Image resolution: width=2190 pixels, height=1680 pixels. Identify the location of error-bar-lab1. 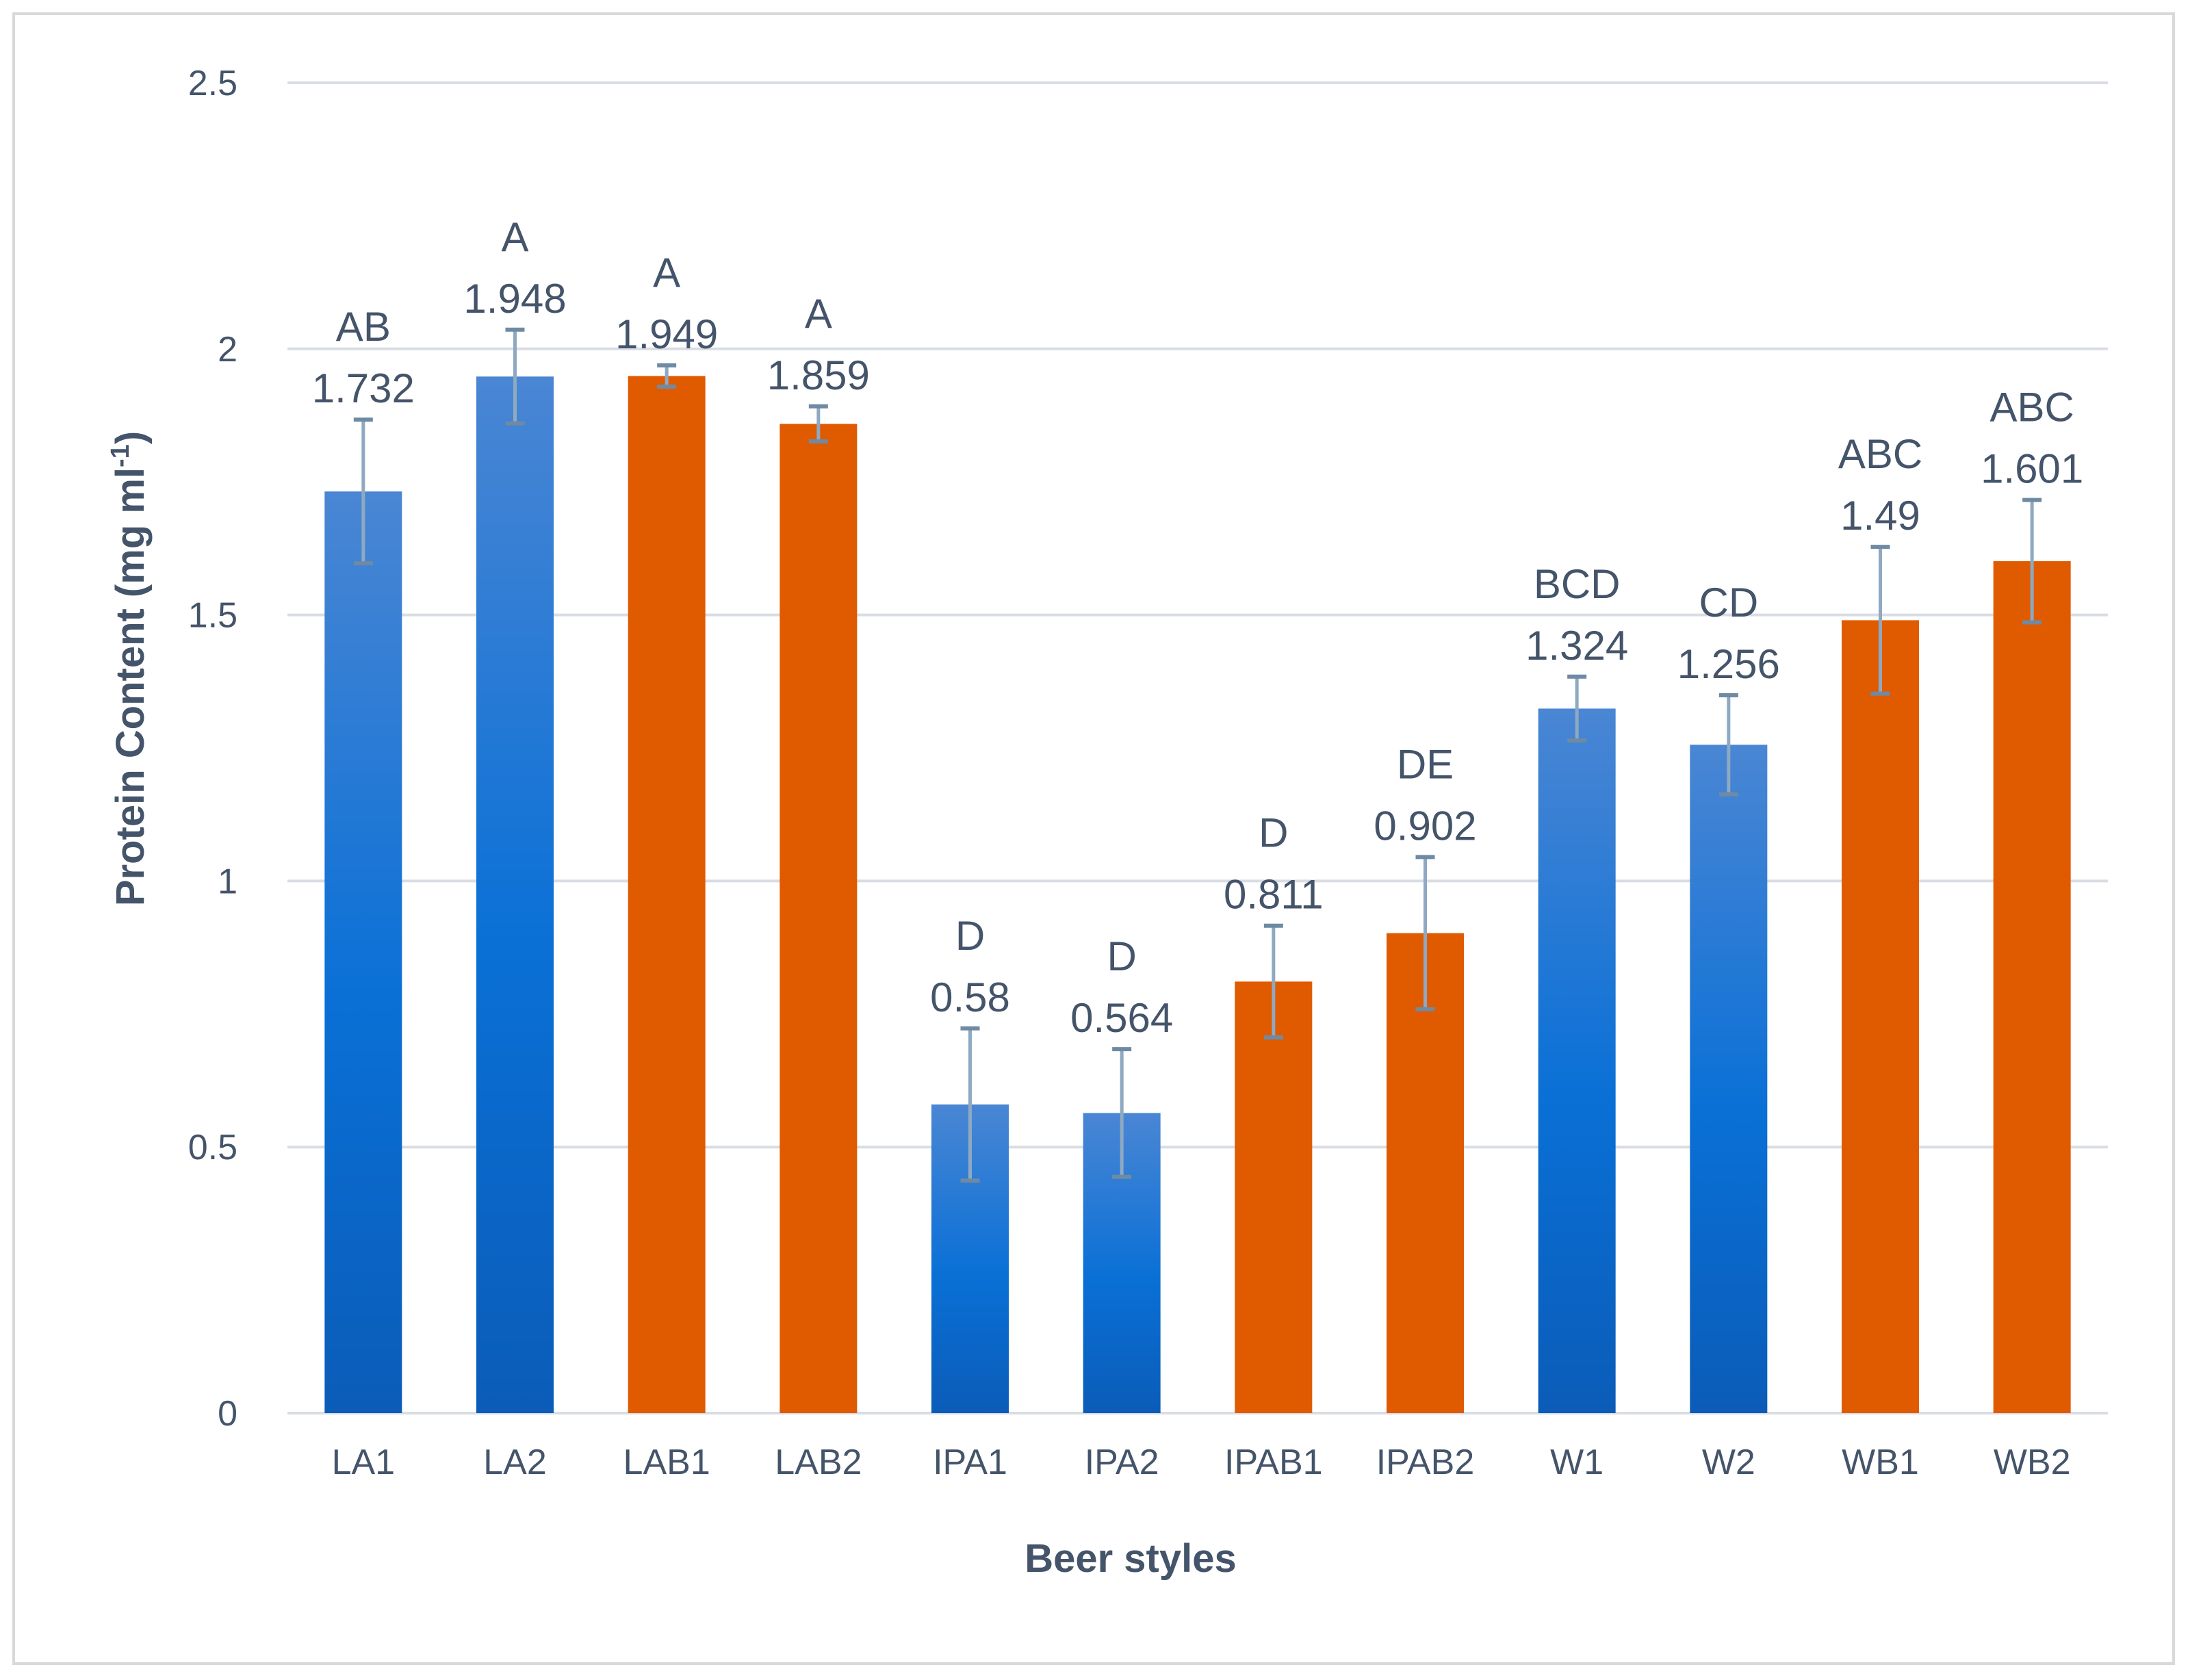
(667, 376).